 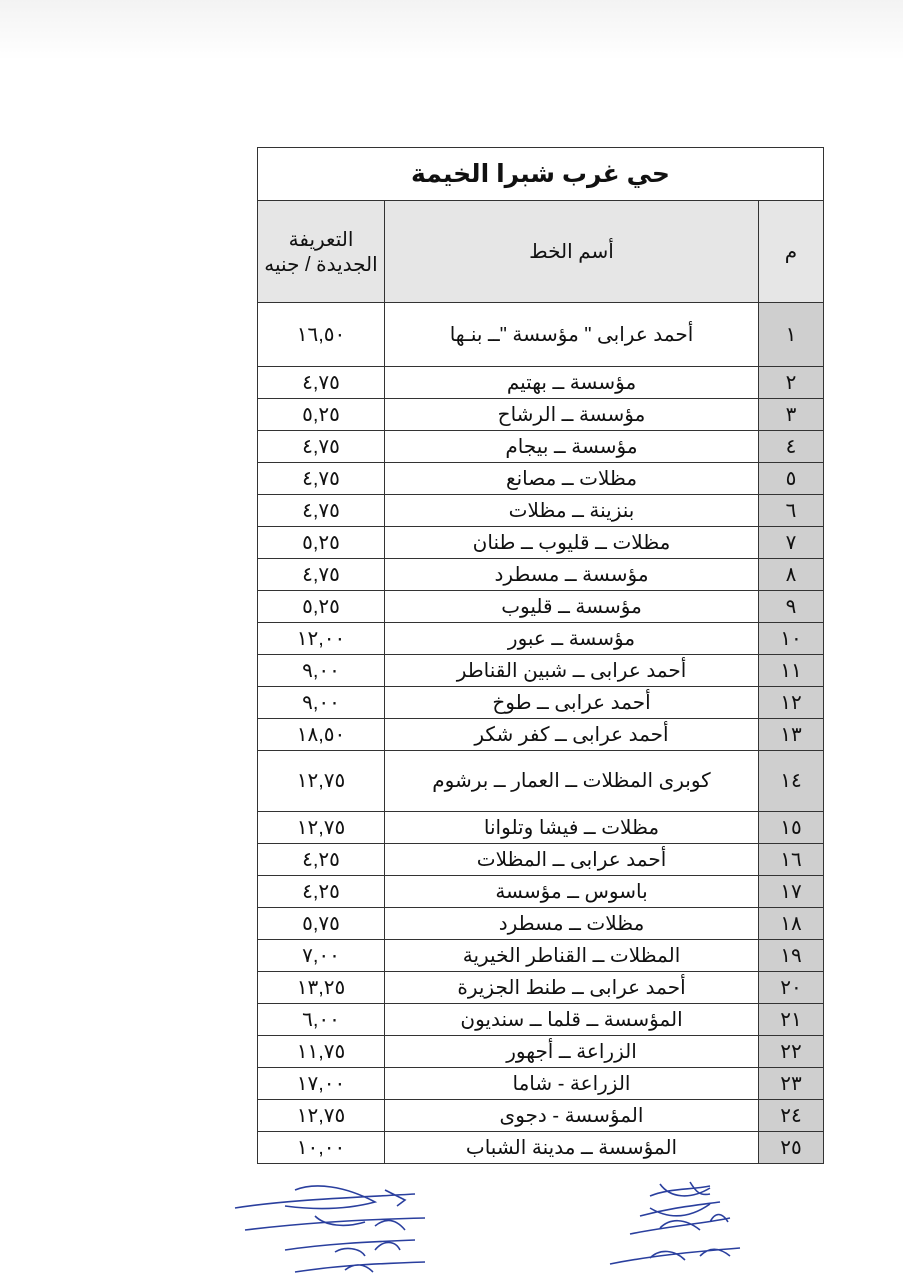 I want to click on table-row: ١٥ مظلات ــ فيشا وتلوانا ١٢,٧٥, so click(x=540, y=827).